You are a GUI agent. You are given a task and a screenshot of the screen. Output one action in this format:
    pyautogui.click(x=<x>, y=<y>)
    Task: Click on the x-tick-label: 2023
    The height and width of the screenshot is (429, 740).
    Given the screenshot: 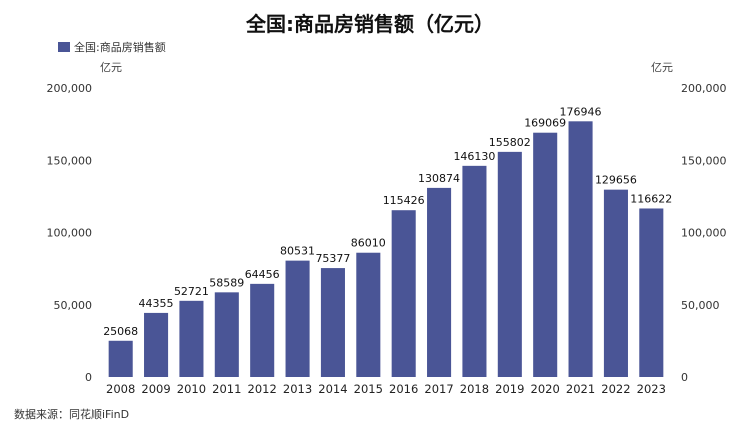 What is the action you would take?
    pyautogui.click(x=651, y=389)
    